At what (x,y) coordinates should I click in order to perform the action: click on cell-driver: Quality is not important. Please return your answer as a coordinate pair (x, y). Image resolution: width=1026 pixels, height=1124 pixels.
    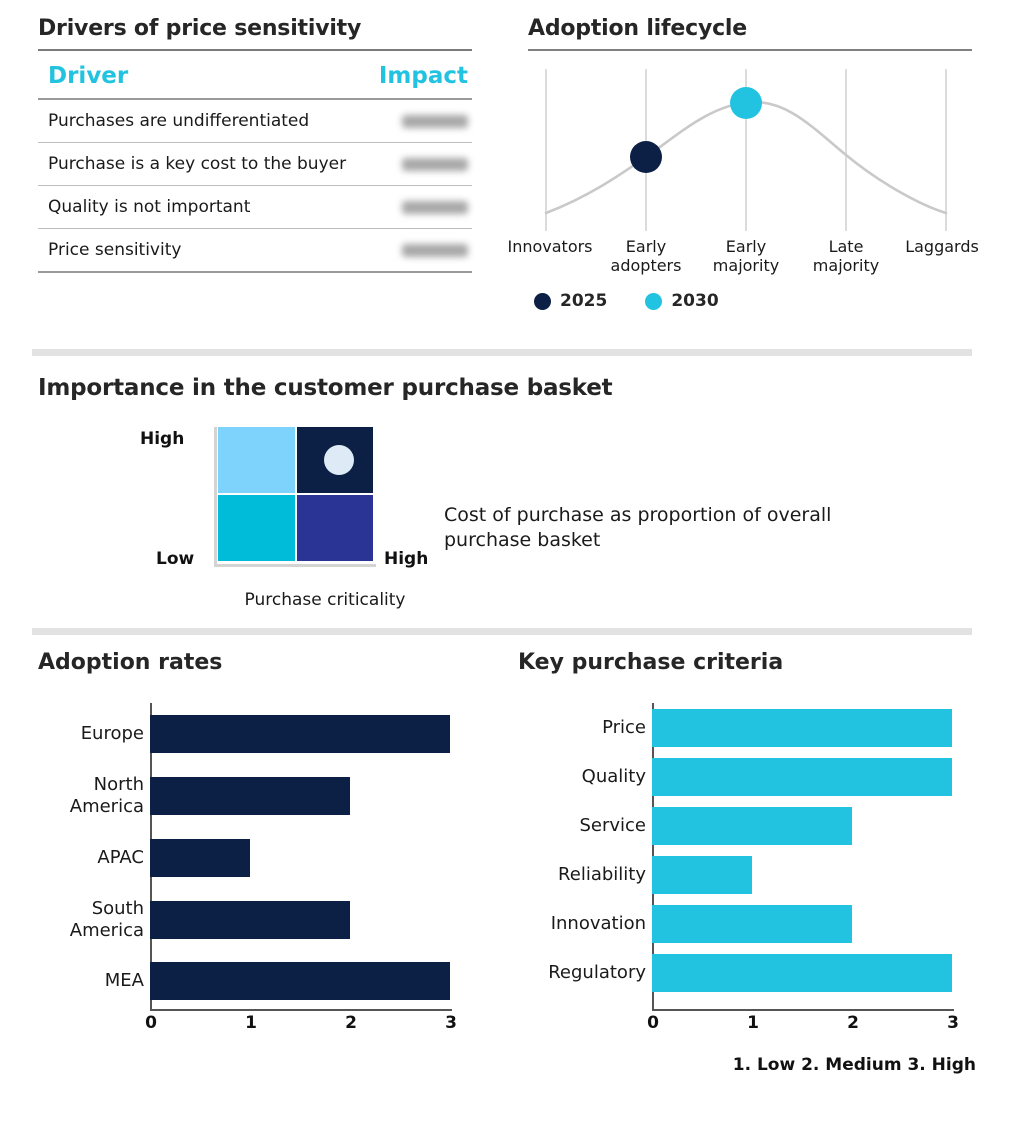
    Looking at the image, I should click on (201, 207).